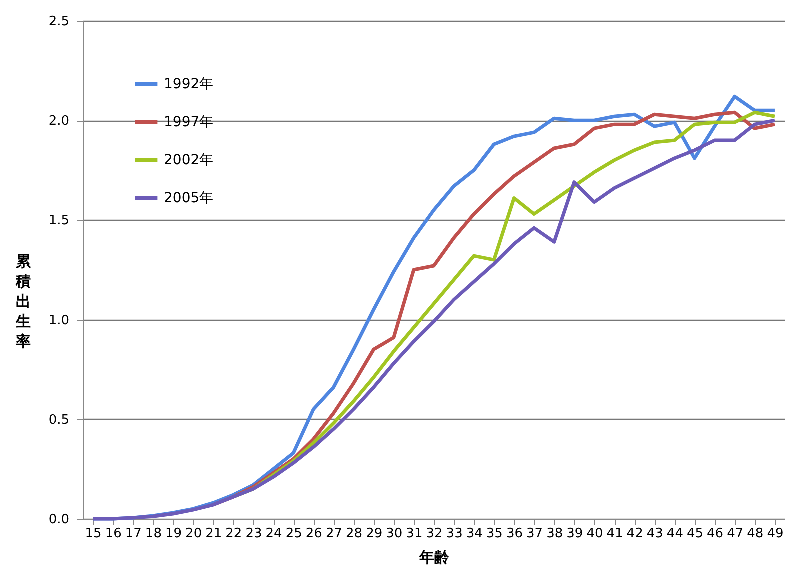  Describe the element at coordinates (254, 534) in the screenshot. I see `x-tick-label: 23` at that location.